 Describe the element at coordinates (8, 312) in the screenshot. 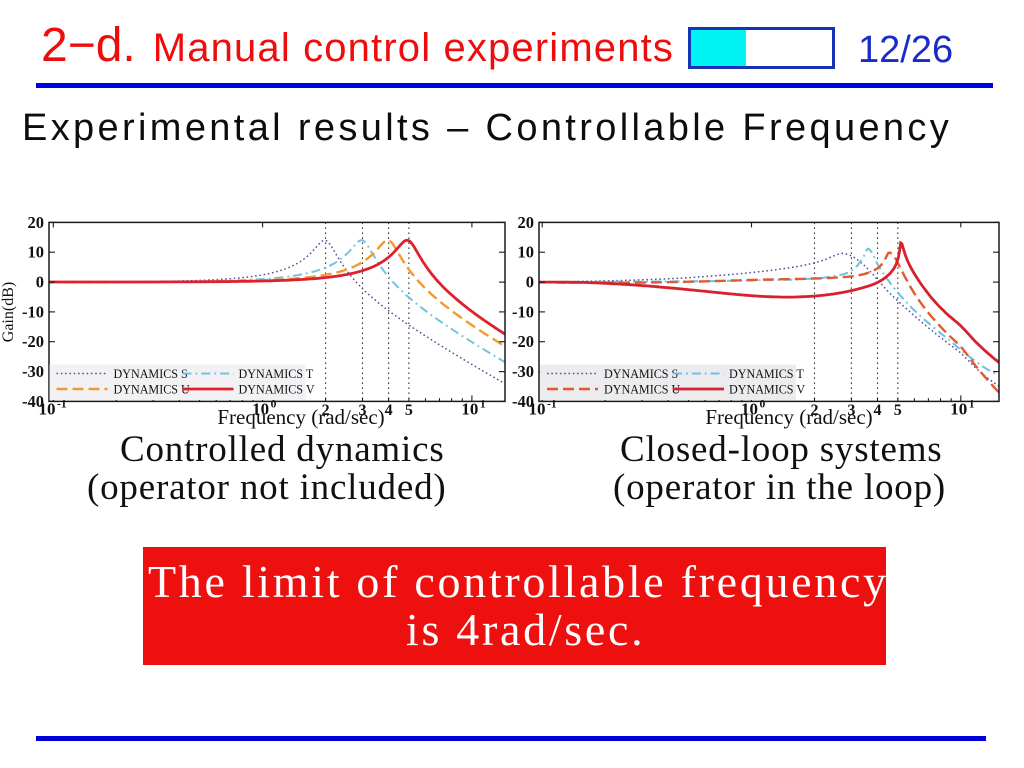

I see `svg-text: Gain(dB)` at that location.